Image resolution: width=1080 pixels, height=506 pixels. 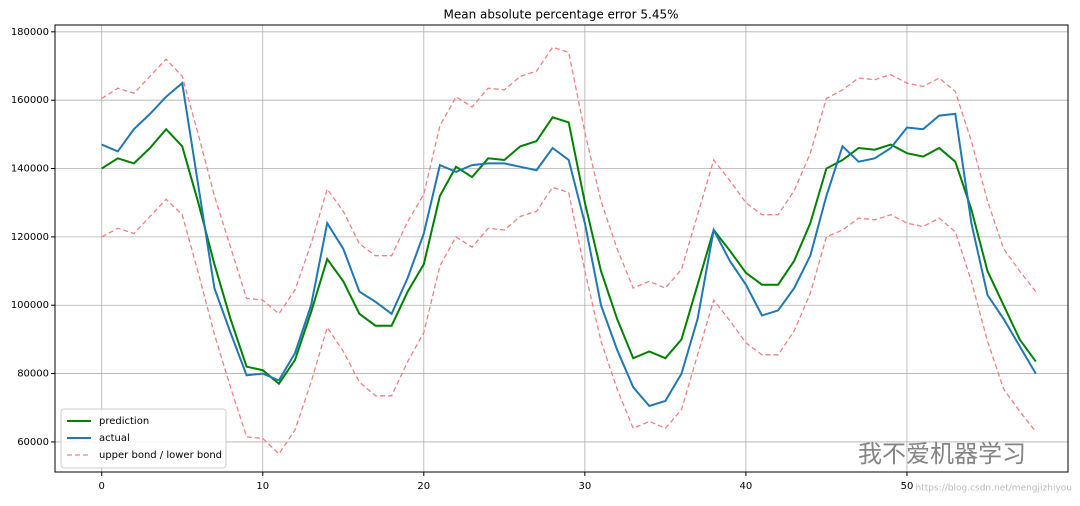 What do you see at coordinates (994, 489) in the screenshot?
I see `watermark-url: https://blog.csdn.net/mengjizhiyou` at bounding box center [994, 489].